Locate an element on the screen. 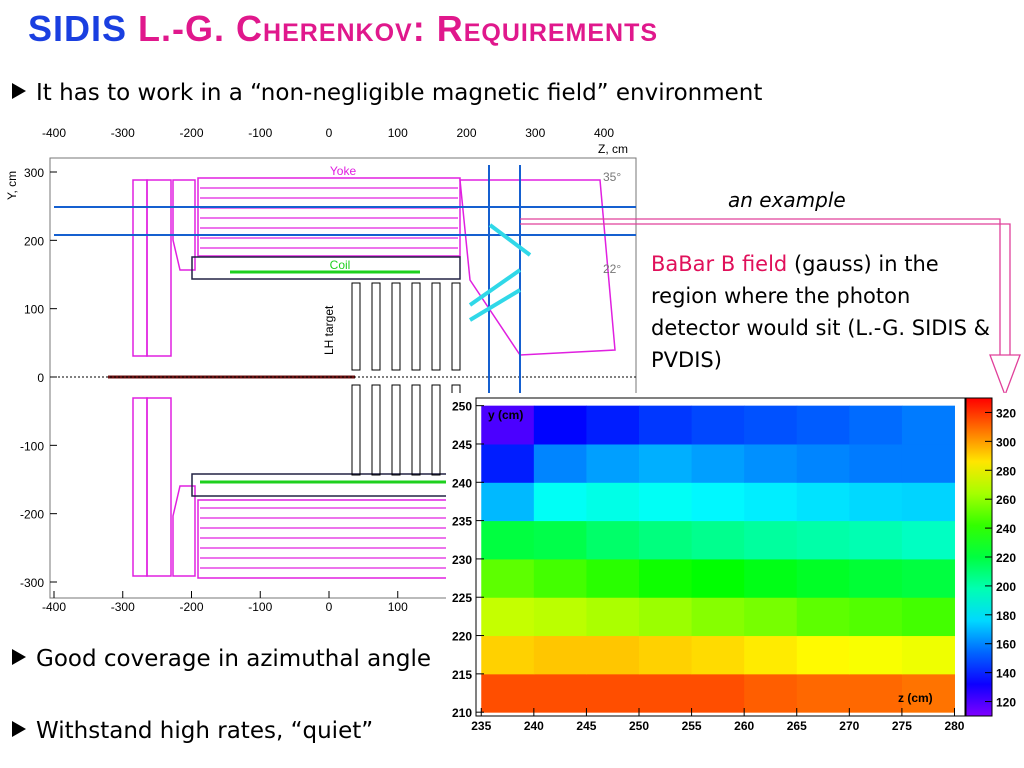 Image resolution: width=1024 pixels, height=768 pixels. y-tick-label: -200 is located at coordinates (32, 515).